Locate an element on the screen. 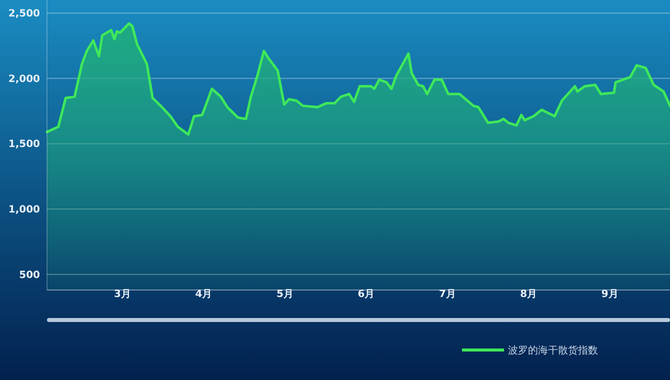 The height and width of the screenshot is (380, 670). y-tick-label: 2,000 is located at coordinates (24, 79).